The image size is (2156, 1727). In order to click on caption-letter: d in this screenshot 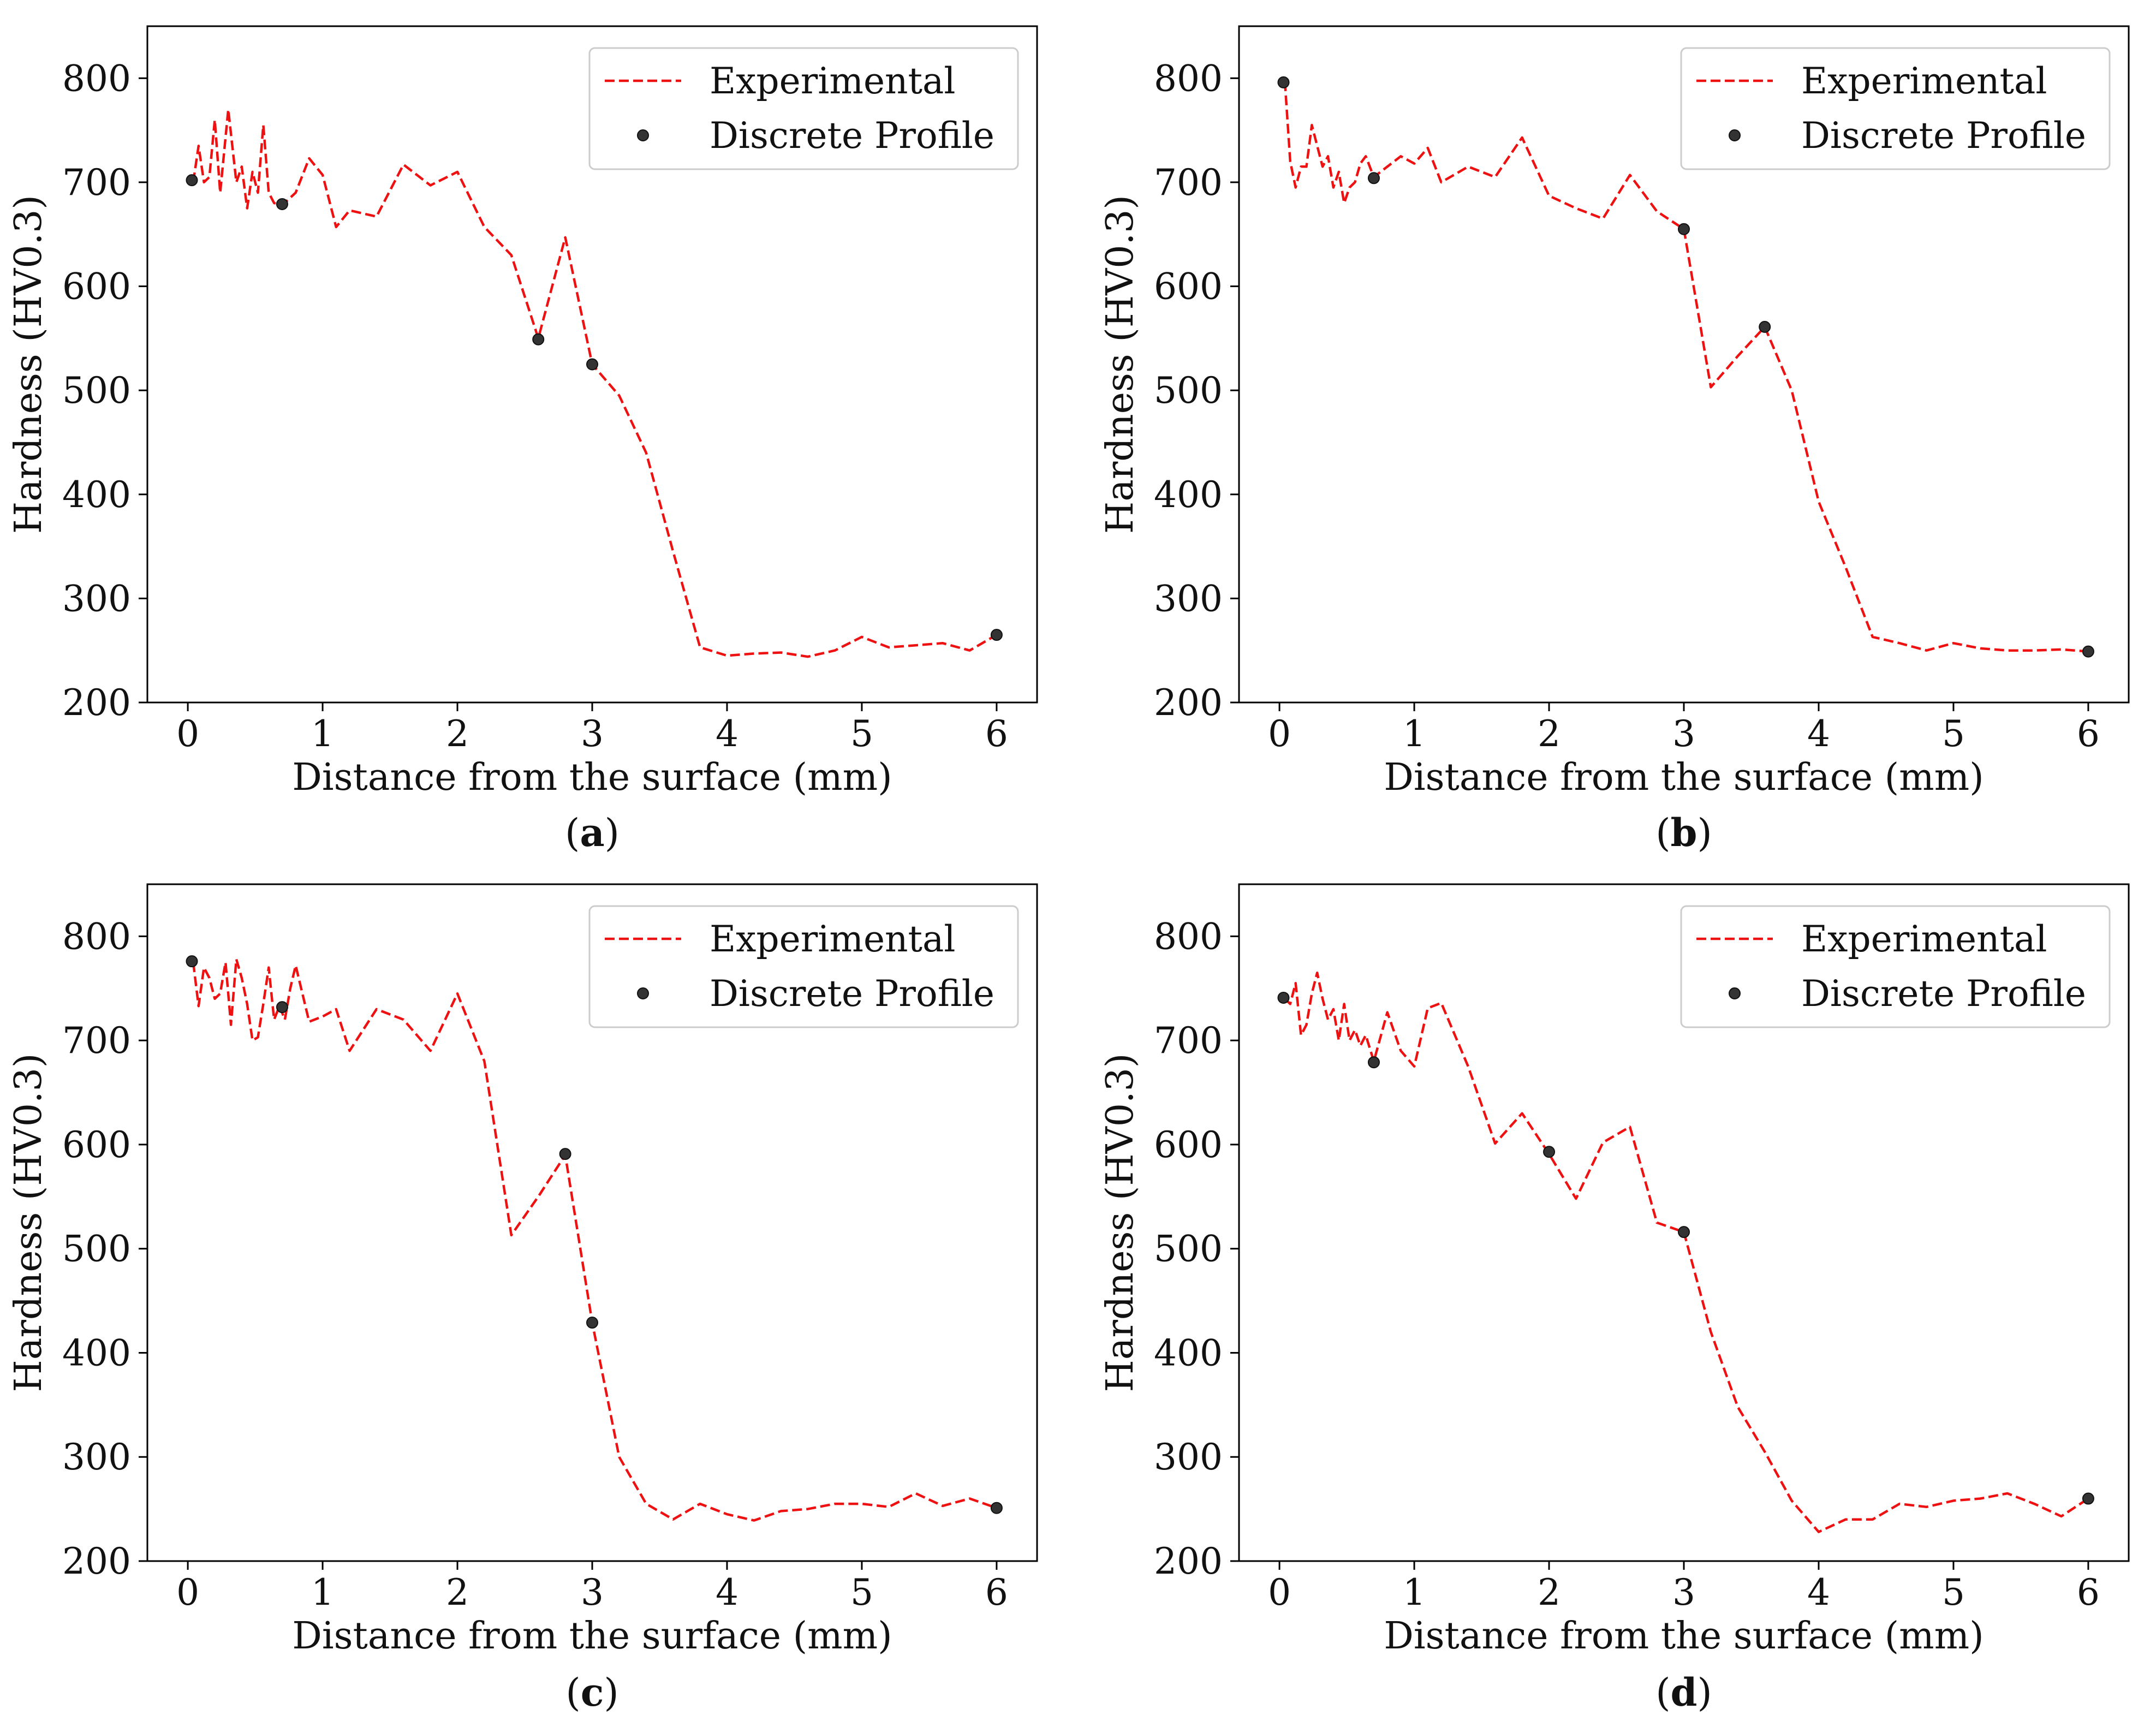, I will do `click(1684, 1692)`.